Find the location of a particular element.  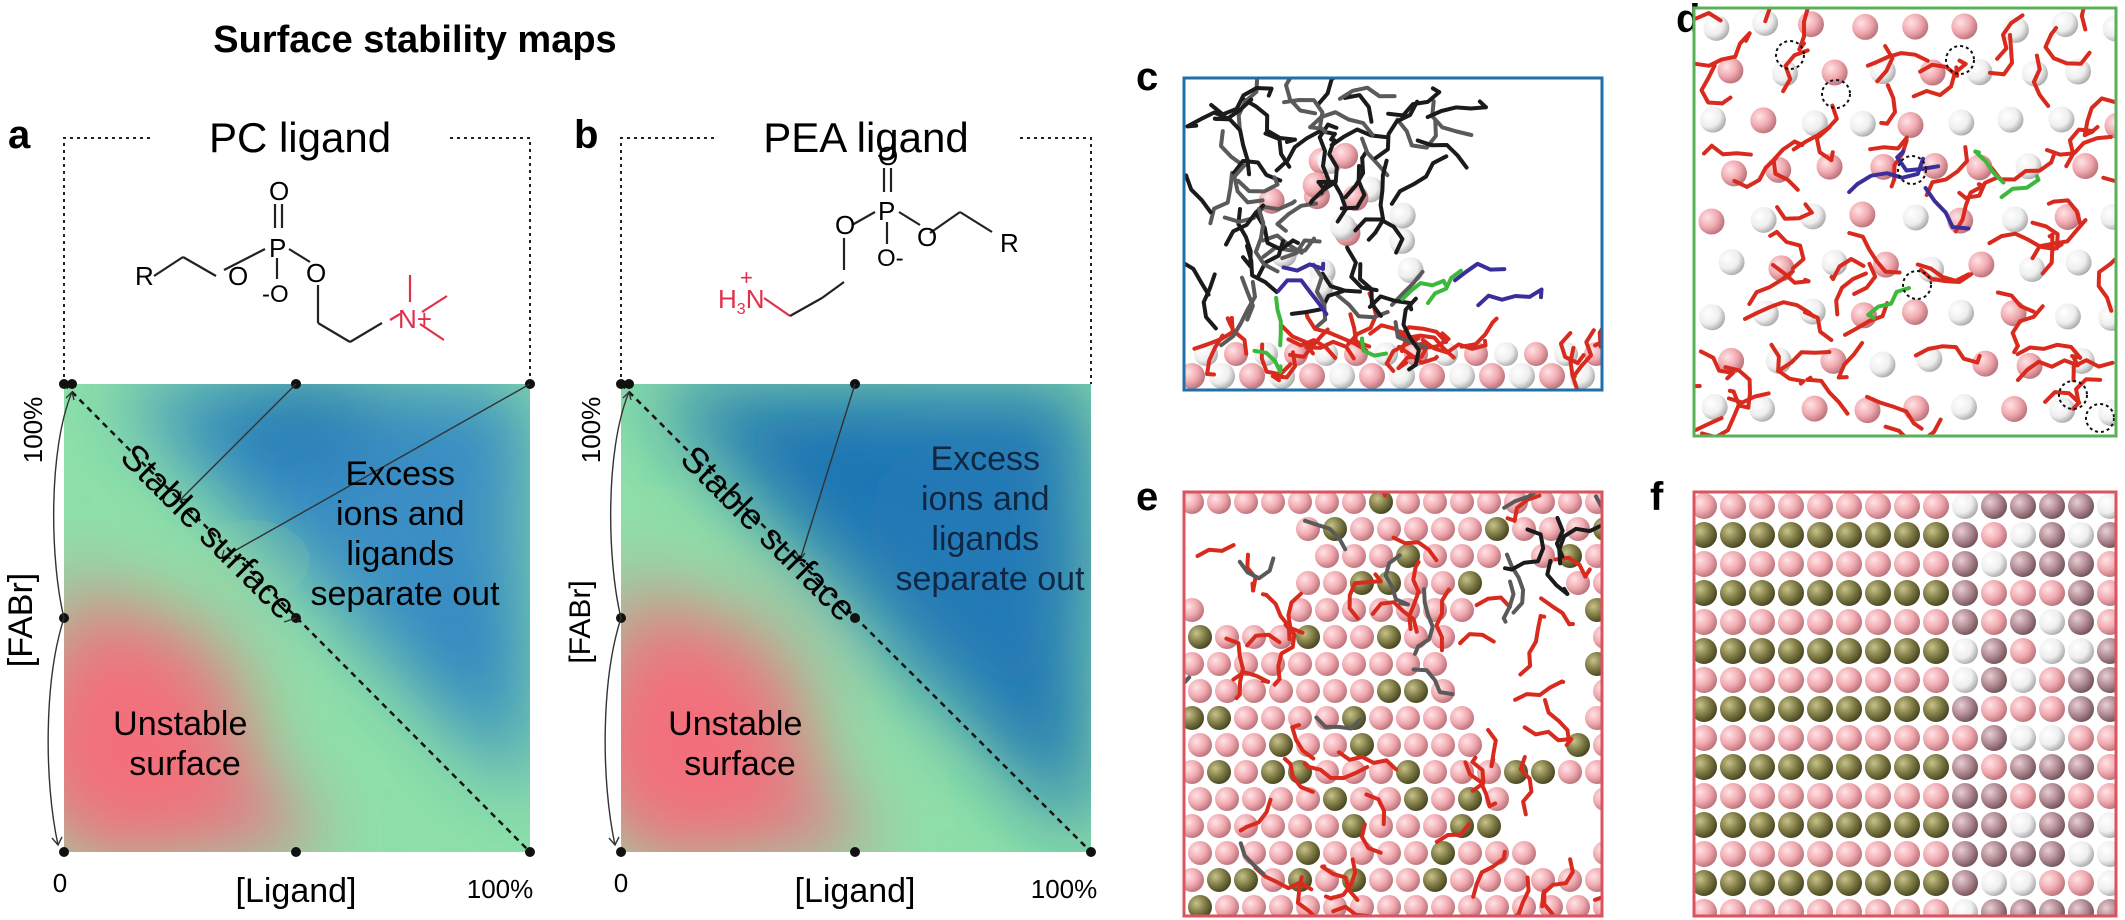

region-unstable: Unstable surface is located at coordinates (185, 744).